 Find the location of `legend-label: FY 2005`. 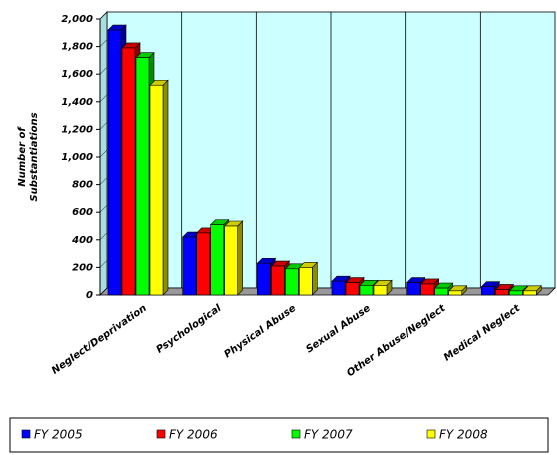

legend-label: FY 2005 is located at coordinates (58, 435).